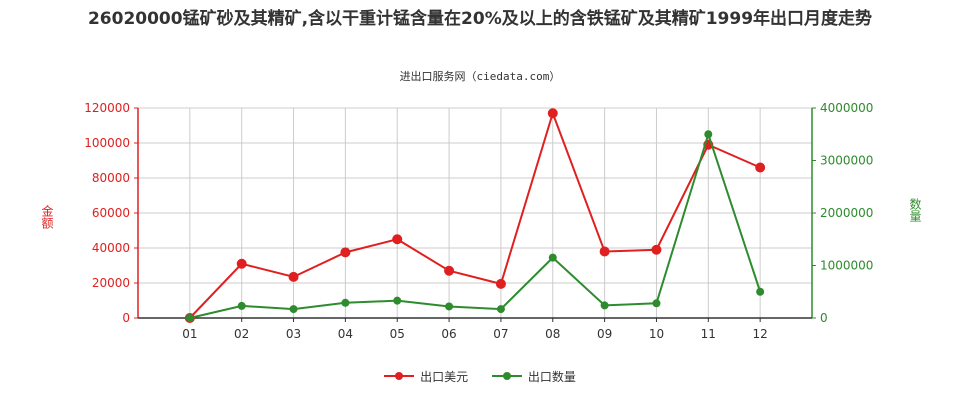 This screenshot has width=960, height=400. Describe the element at coordinates (111, 213) in the screenshot. I see `y-left-tick-label: 60000` at that location.